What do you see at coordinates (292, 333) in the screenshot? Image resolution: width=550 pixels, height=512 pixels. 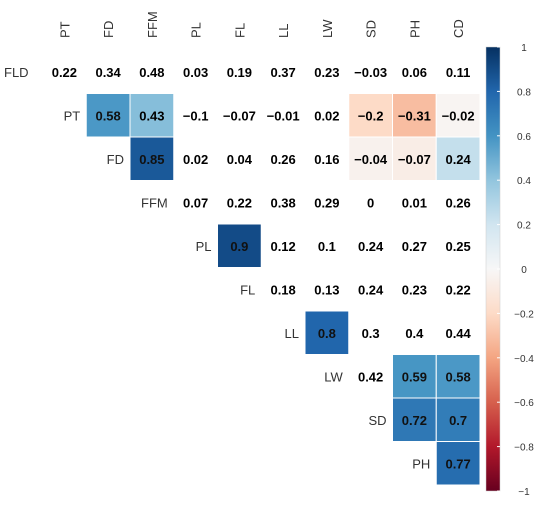 I see `row-label-ll: LL` at bounding box center [292, 333].